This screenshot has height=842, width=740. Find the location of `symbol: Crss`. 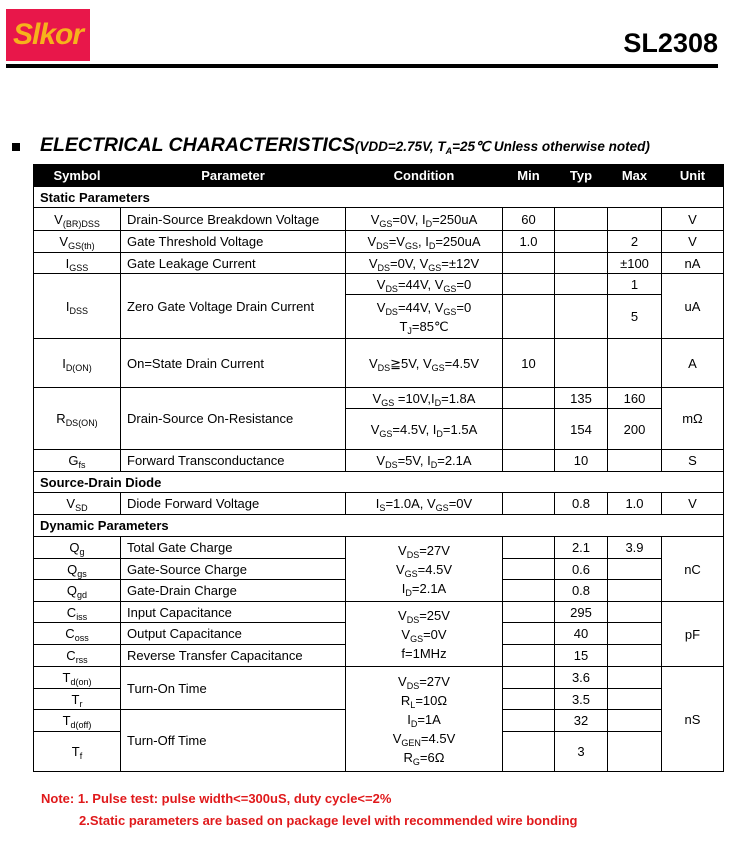

symbol: Crss is located at coordinates (77, 655).